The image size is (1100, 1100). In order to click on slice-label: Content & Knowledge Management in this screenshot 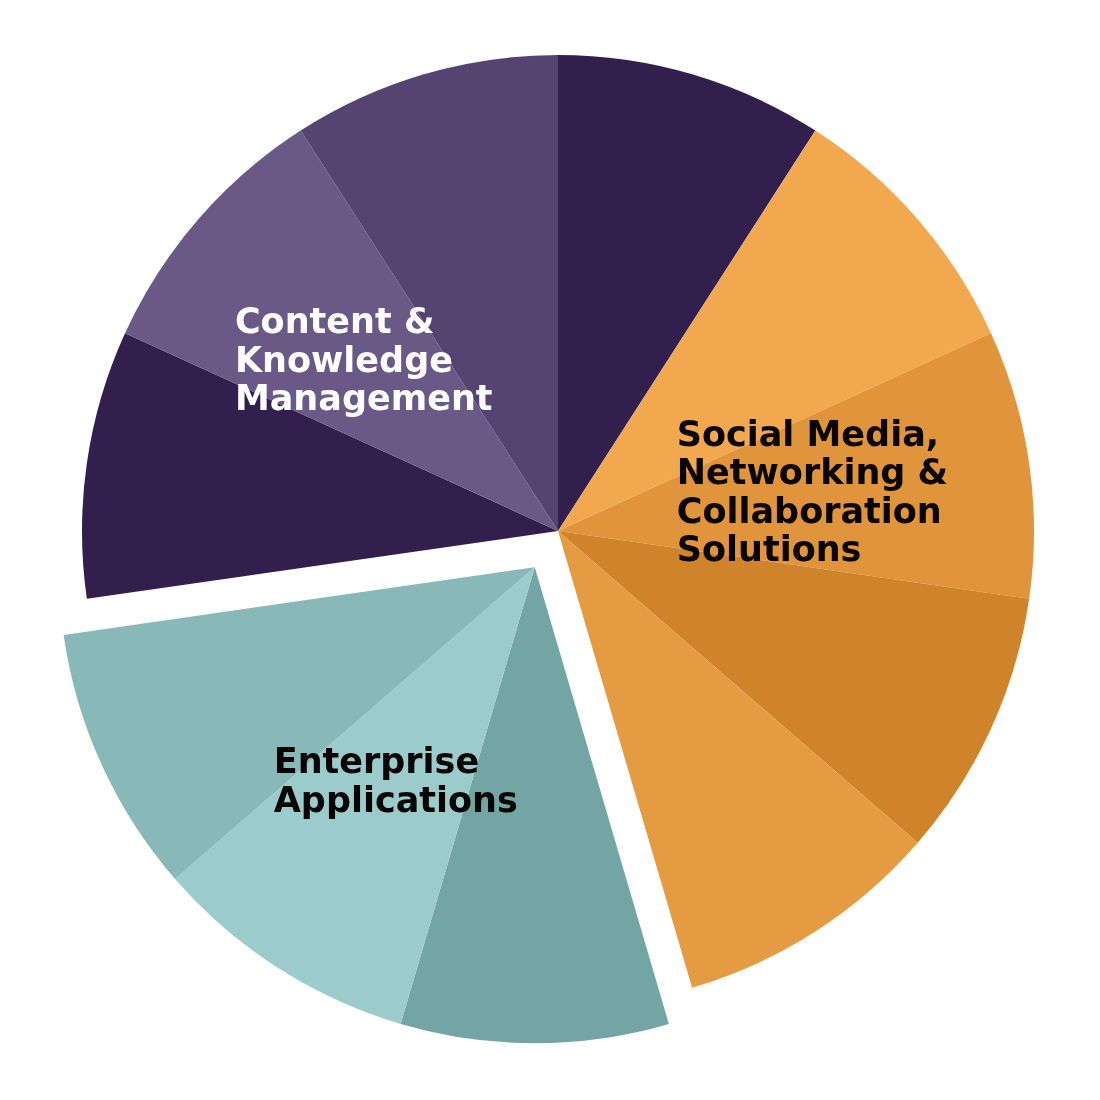, I will do `click(363, 360)`.